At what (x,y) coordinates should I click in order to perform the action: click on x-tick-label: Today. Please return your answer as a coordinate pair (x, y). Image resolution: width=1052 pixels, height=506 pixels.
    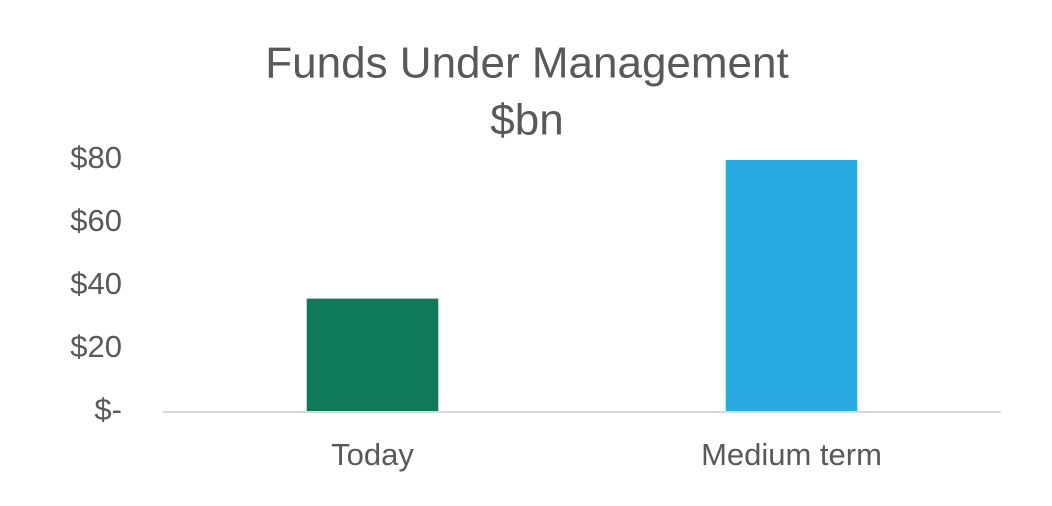
    Looking at the image, I should click on (372, 454).